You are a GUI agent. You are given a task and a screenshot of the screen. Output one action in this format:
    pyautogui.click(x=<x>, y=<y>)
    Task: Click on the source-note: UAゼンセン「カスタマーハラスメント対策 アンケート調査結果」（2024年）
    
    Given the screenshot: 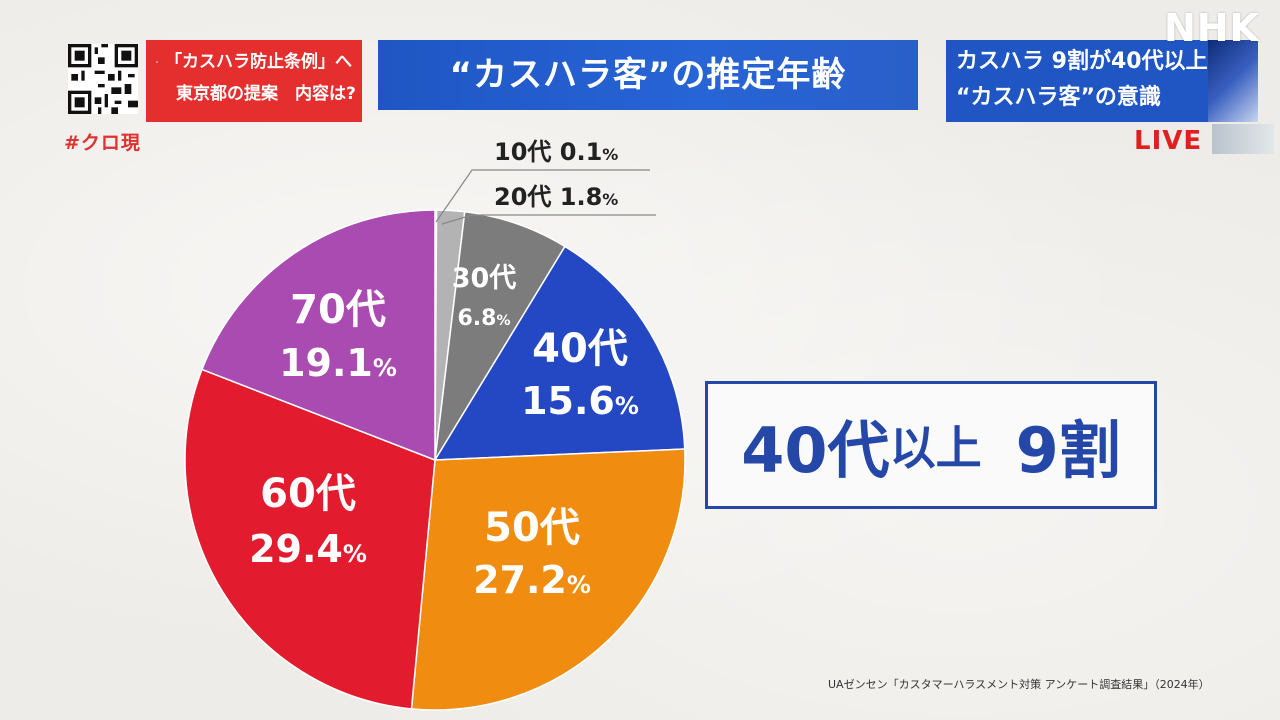 What is the action you would take?
    pyautogui.click(x=1019, y=684)
    